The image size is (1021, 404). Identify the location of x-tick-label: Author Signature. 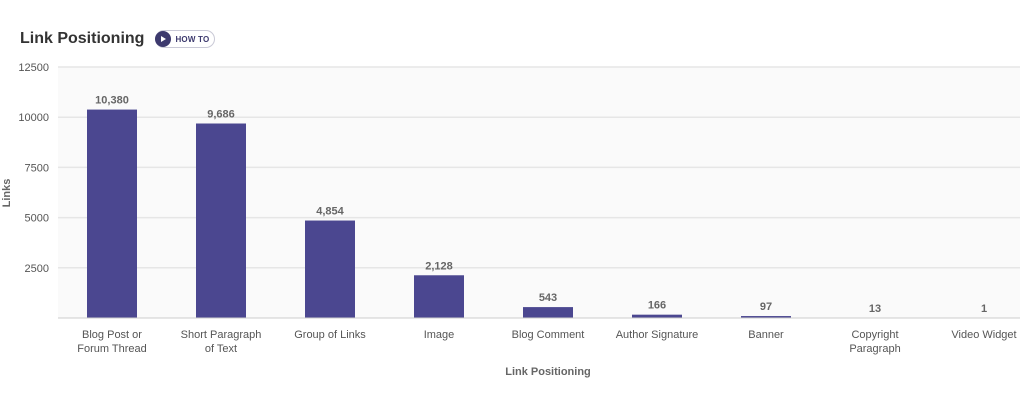
(657, 335).